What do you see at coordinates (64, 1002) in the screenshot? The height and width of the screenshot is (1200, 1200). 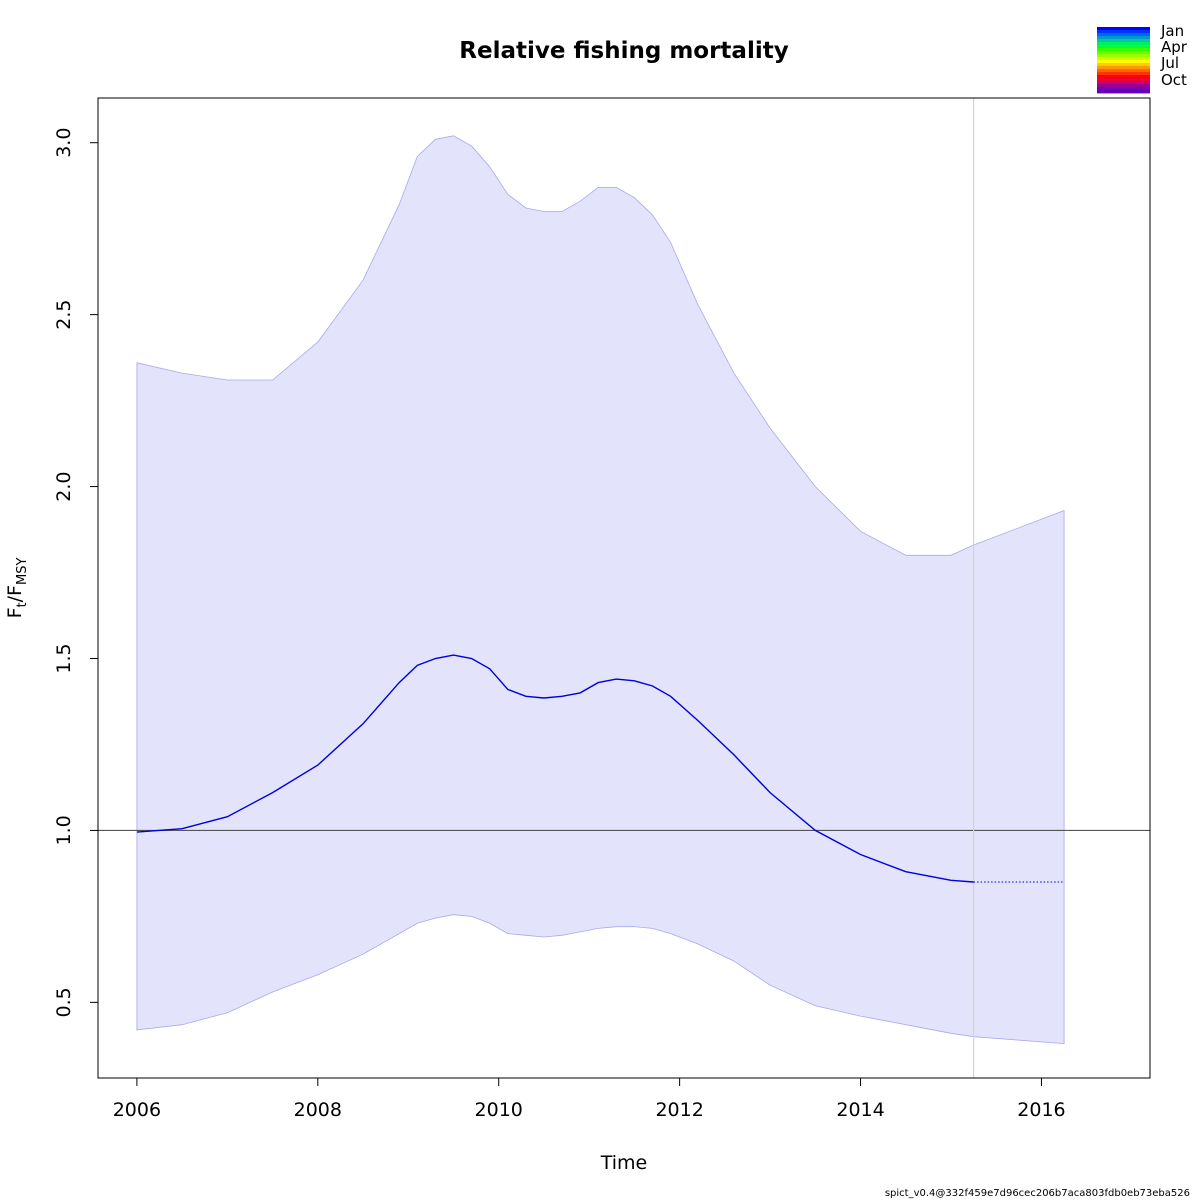 I see `y-tick-label-0.5: 0.5` at bounding box center [64, 1002].